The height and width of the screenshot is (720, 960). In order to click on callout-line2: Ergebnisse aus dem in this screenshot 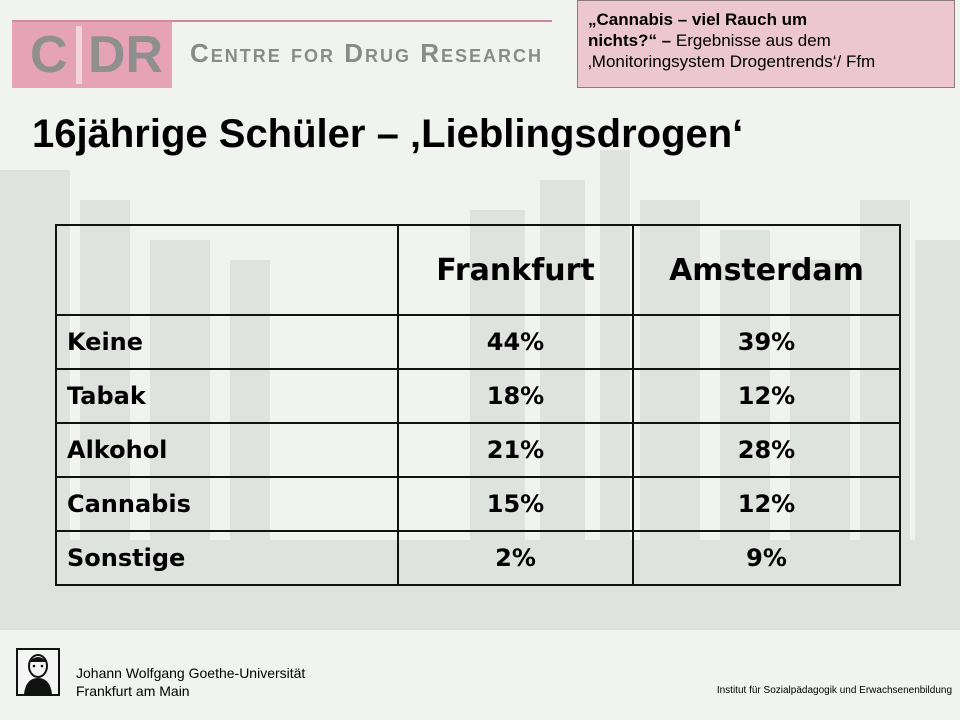, I will do `click(753, 40)`.